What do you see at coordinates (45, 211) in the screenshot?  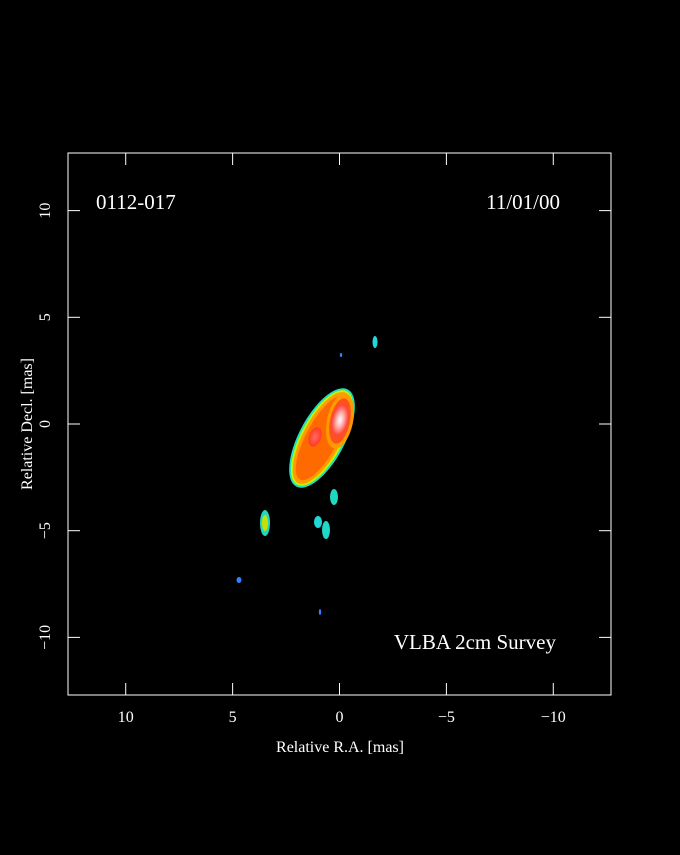 I see `y-tick-label: 10` at bounding box center [45, 211].